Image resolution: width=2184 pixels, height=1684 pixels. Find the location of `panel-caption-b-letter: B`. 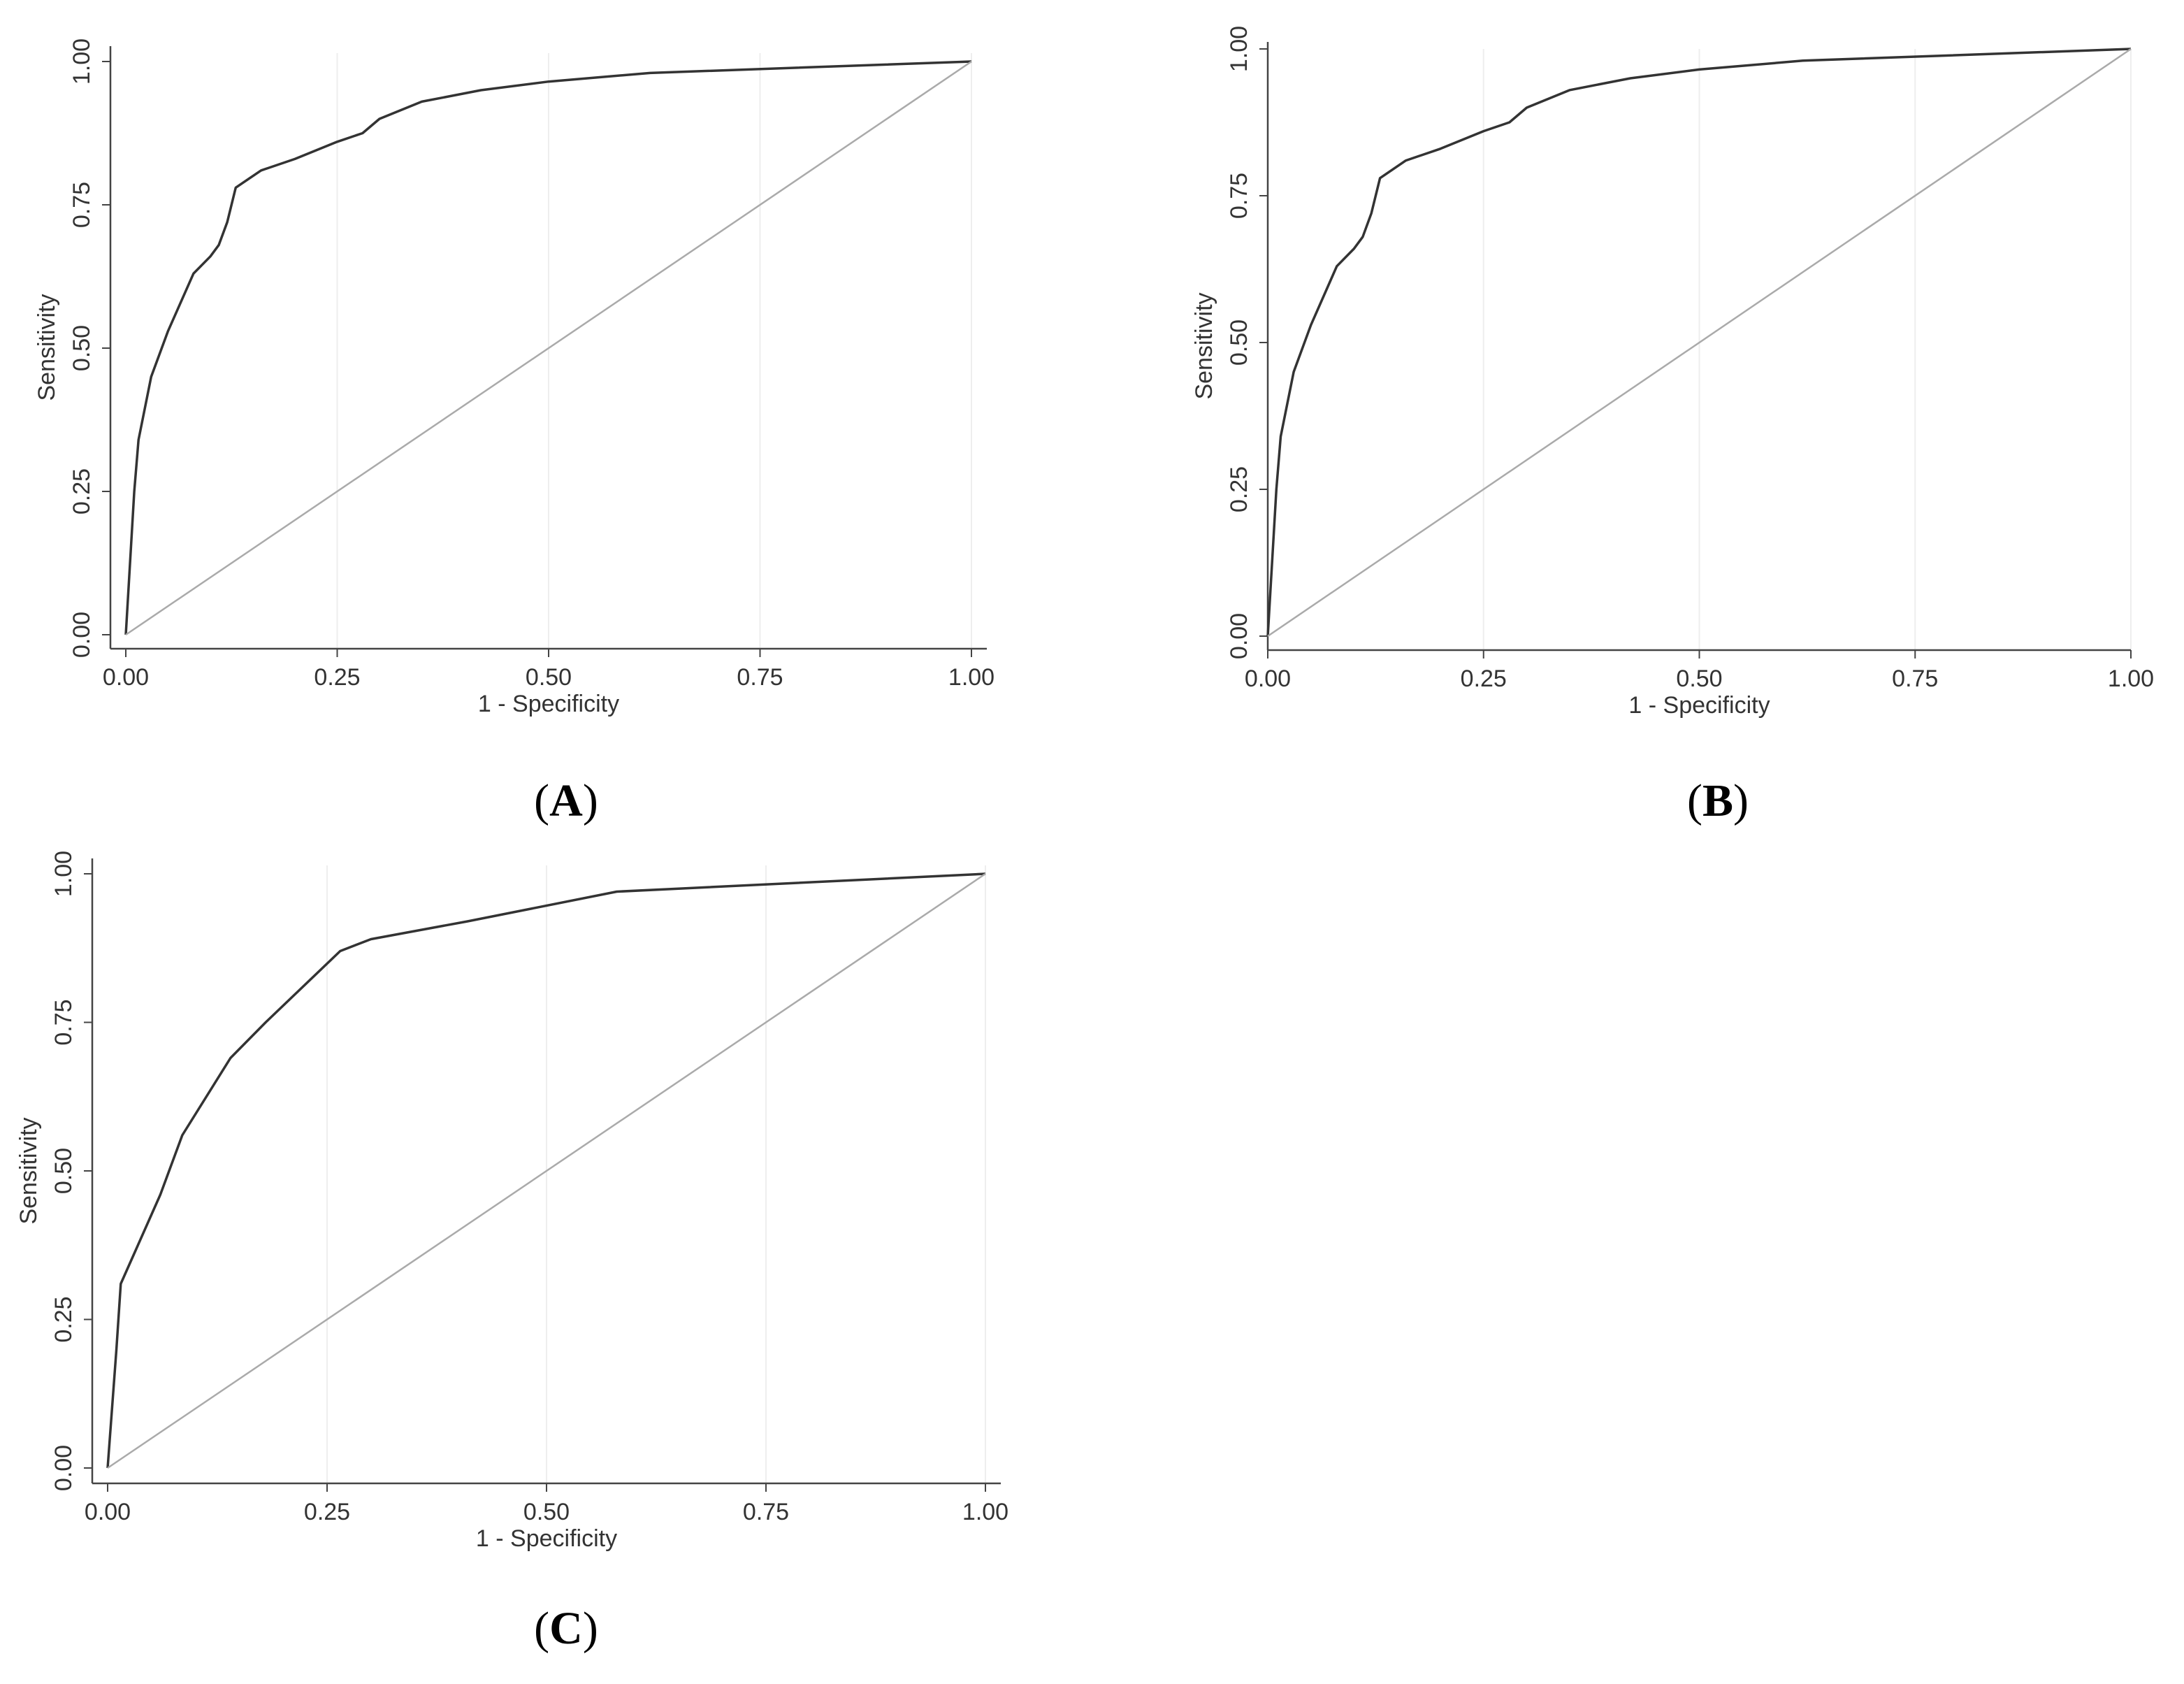

panel-caption-b-letter: B is located at coordinates (1718, 800).